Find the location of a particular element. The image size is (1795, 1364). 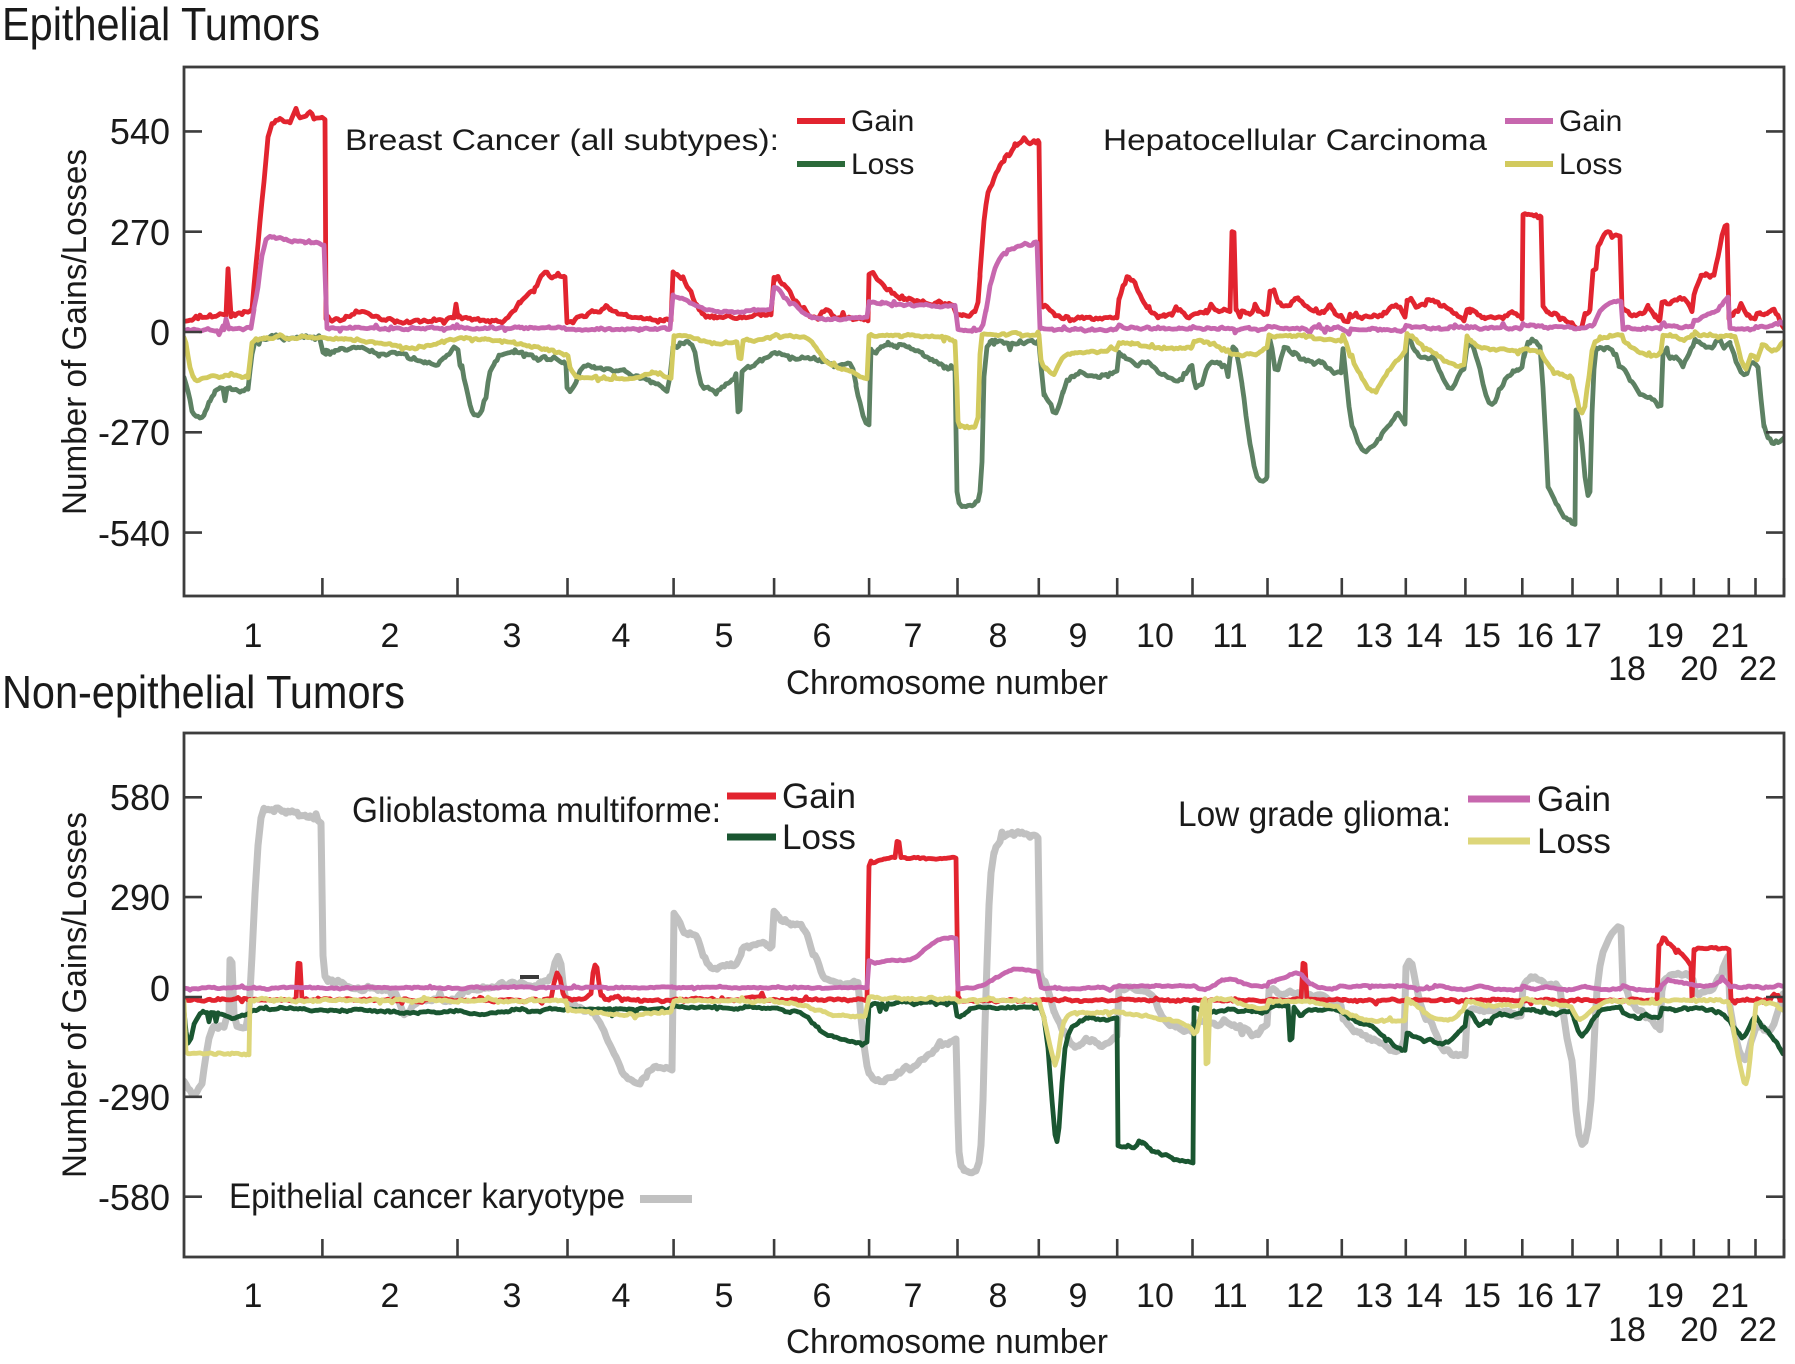

svg-text: -290 is located at coordinates (134, 1097).